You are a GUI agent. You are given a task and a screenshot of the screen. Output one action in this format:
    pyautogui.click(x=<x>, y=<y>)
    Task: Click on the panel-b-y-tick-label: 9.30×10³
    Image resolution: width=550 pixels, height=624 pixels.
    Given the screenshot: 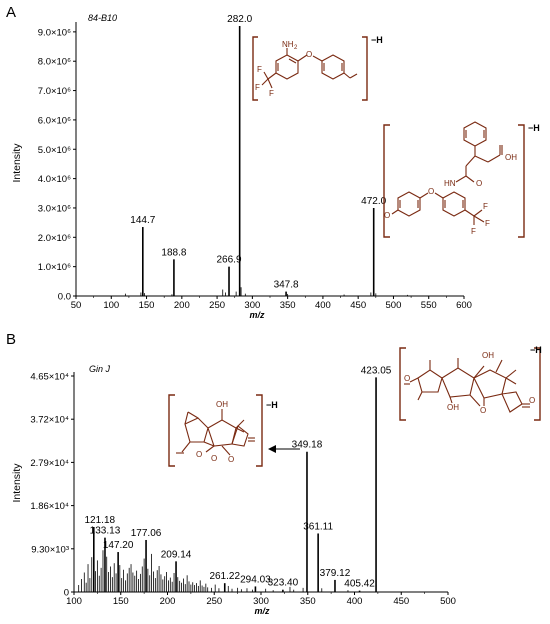 What is the action you would take?
    pyautogui.click(x=50, y=549)
    